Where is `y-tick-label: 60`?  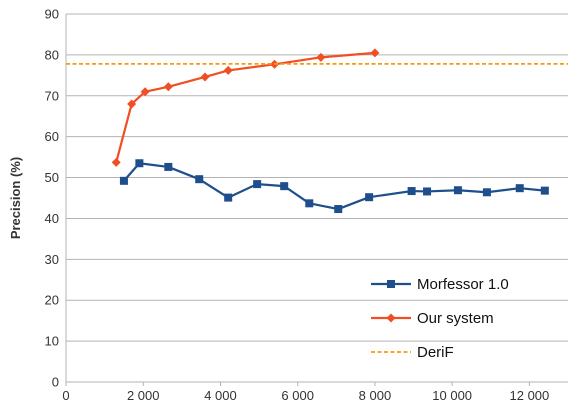
y-tick-label: 60 is located at coordinates (52, 136).